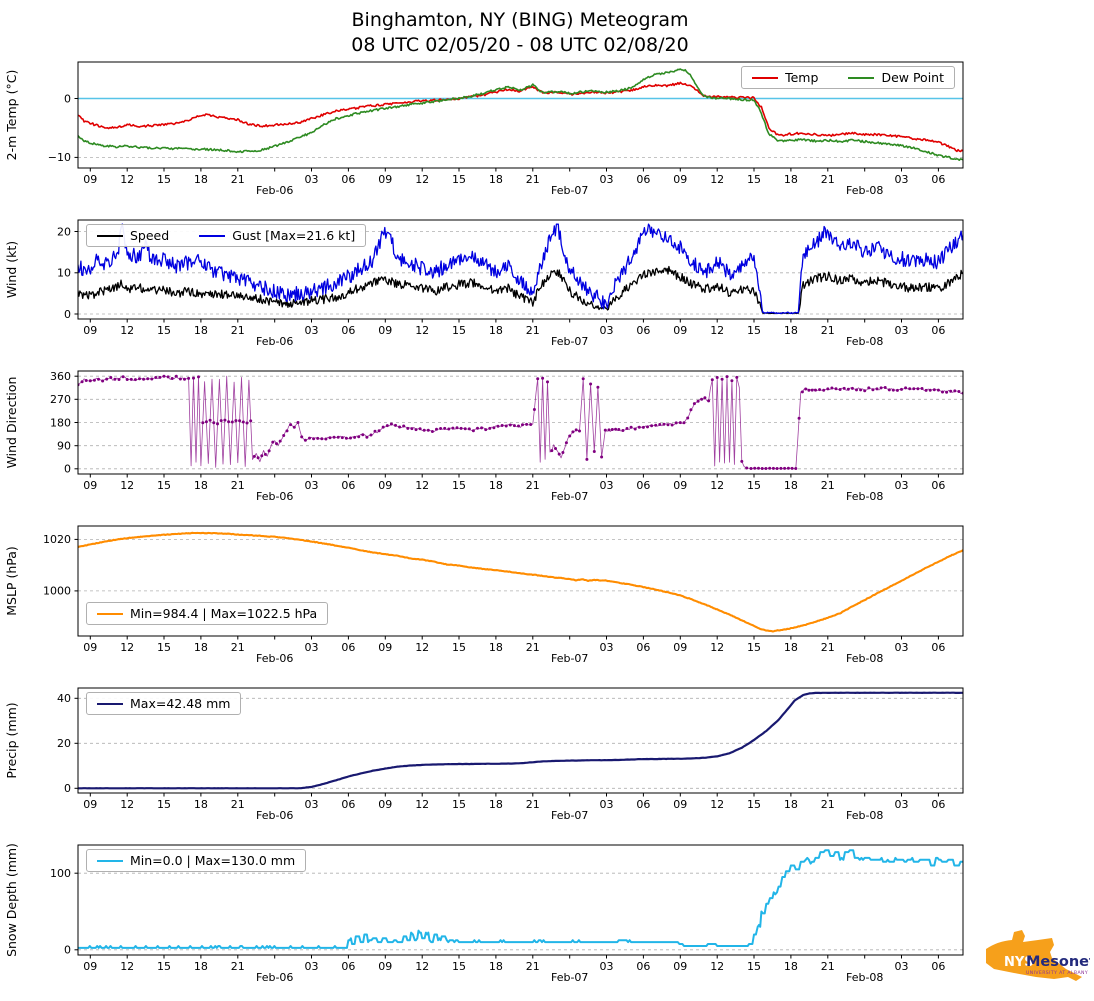 The image size is (1094, 1001). What do you see at coordinates (64, 423) in the screenshot?
I see `y-axis: 0 90 180 270 360` at bounding box center [64, 423].